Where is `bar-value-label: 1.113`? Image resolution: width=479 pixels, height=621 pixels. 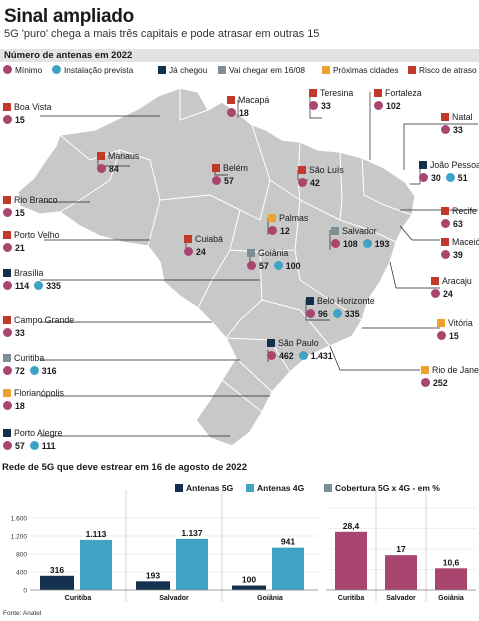
bar-value-label: 1.113 is located at coordinates (96, 534).